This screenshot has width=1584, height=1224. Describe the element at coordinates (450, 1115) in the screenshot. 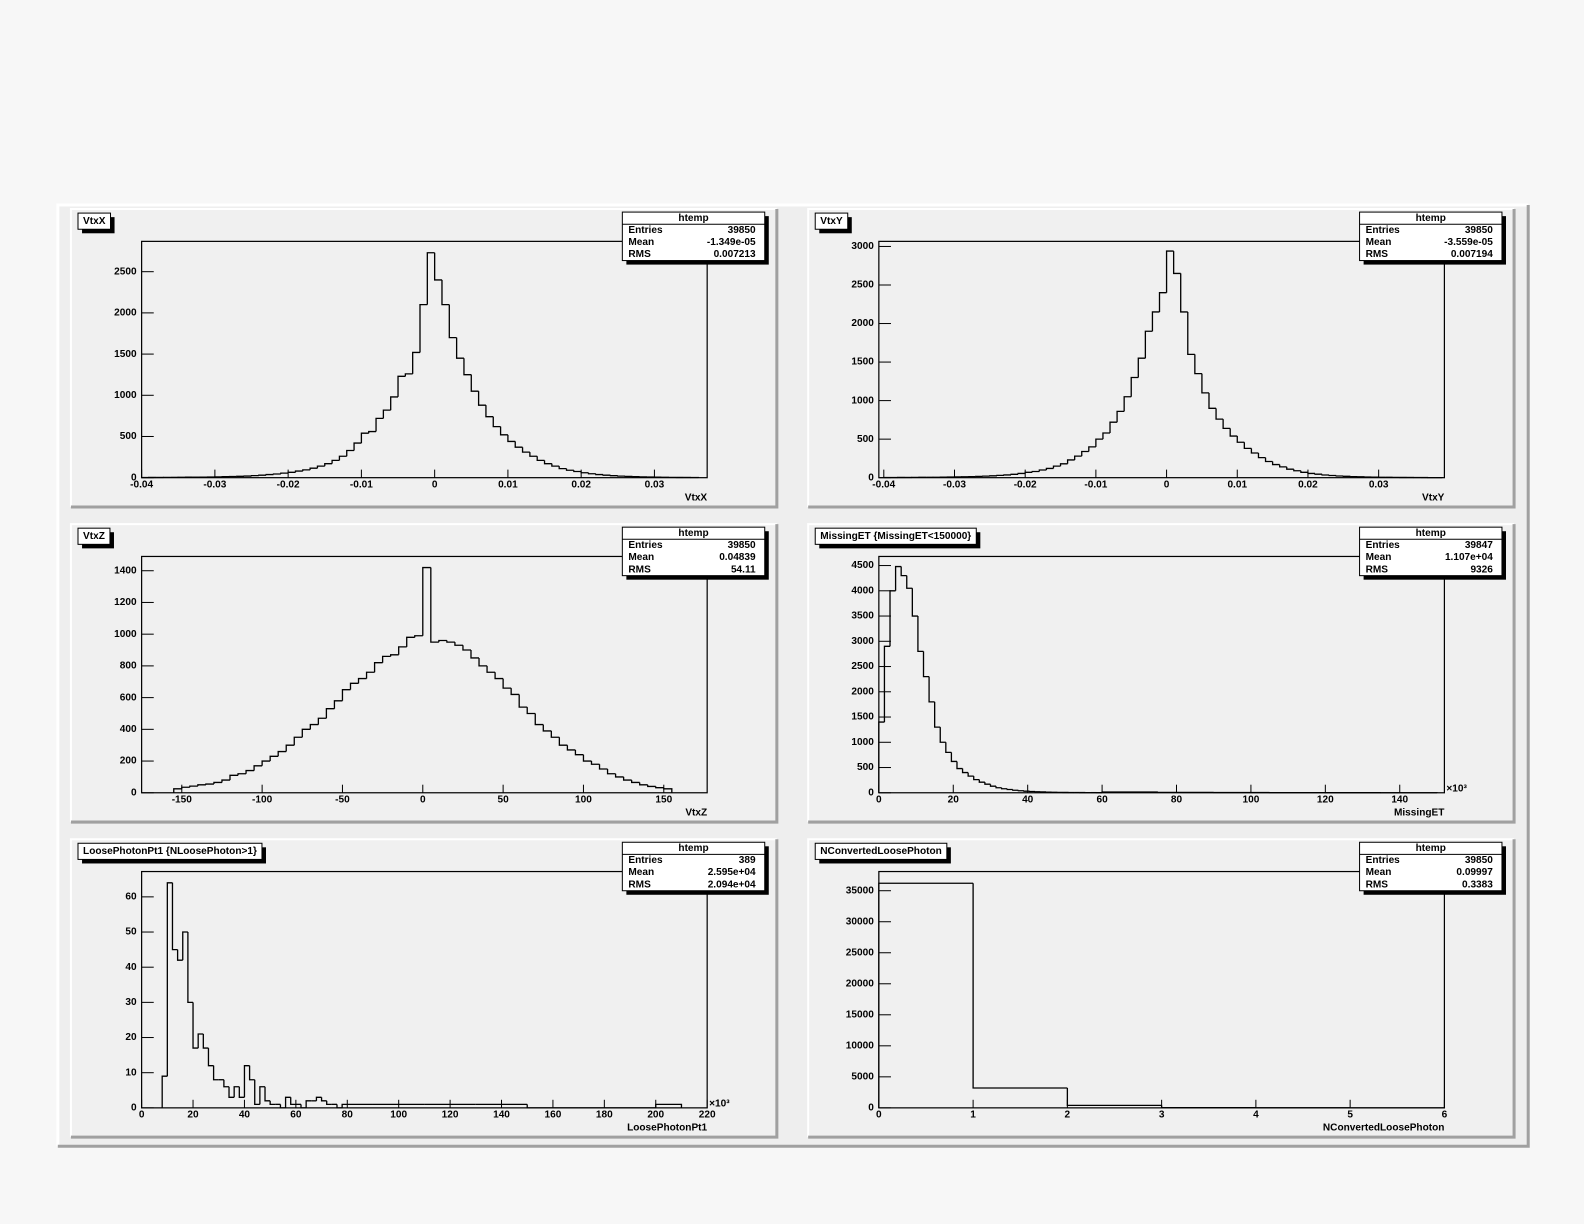

I see `x-tick-label: 120` at that location.